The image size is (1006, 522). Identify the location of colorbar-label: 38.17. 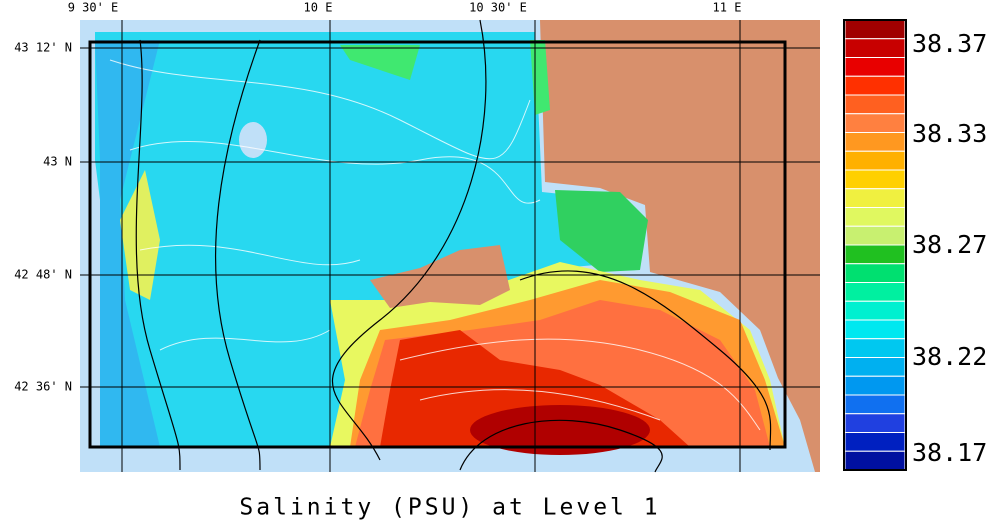
(949, 452).